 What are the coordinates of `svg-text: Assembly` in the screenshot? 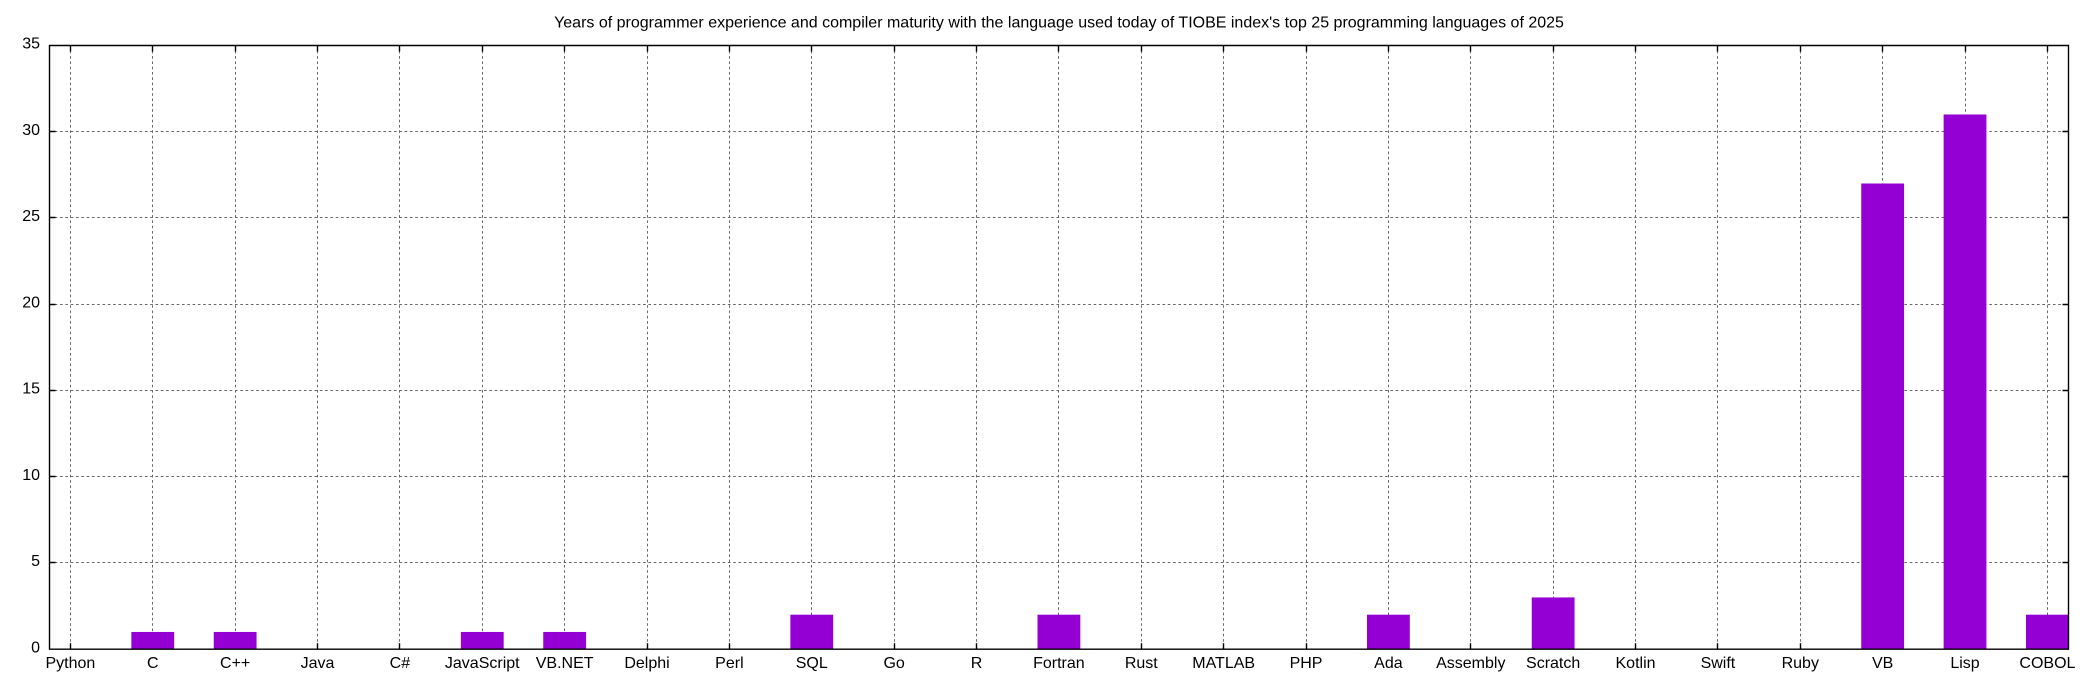 It's located at (1470, 663).